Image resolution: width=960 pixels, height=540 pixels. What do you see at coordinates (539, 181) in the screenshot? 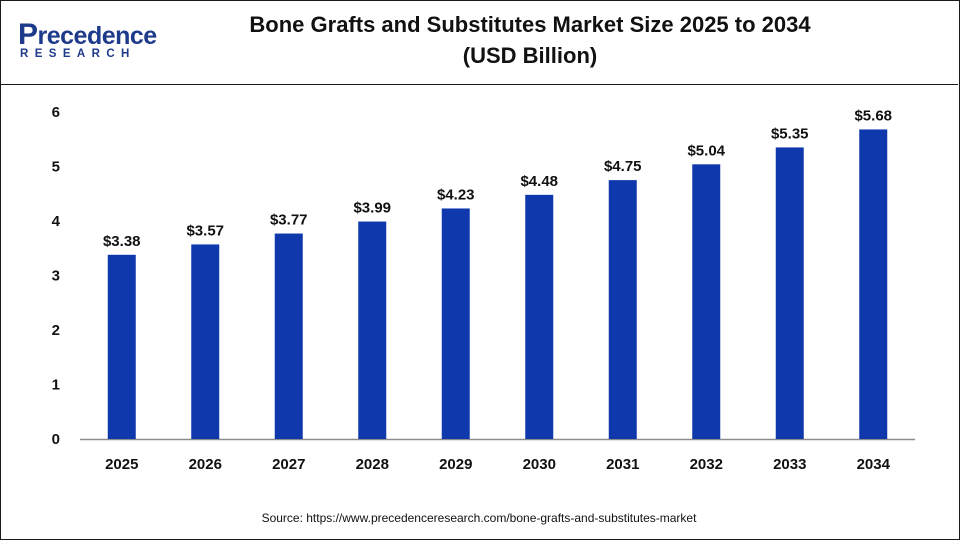
I see `data-label-2030: $4.48` at bounding box center [539, 181].